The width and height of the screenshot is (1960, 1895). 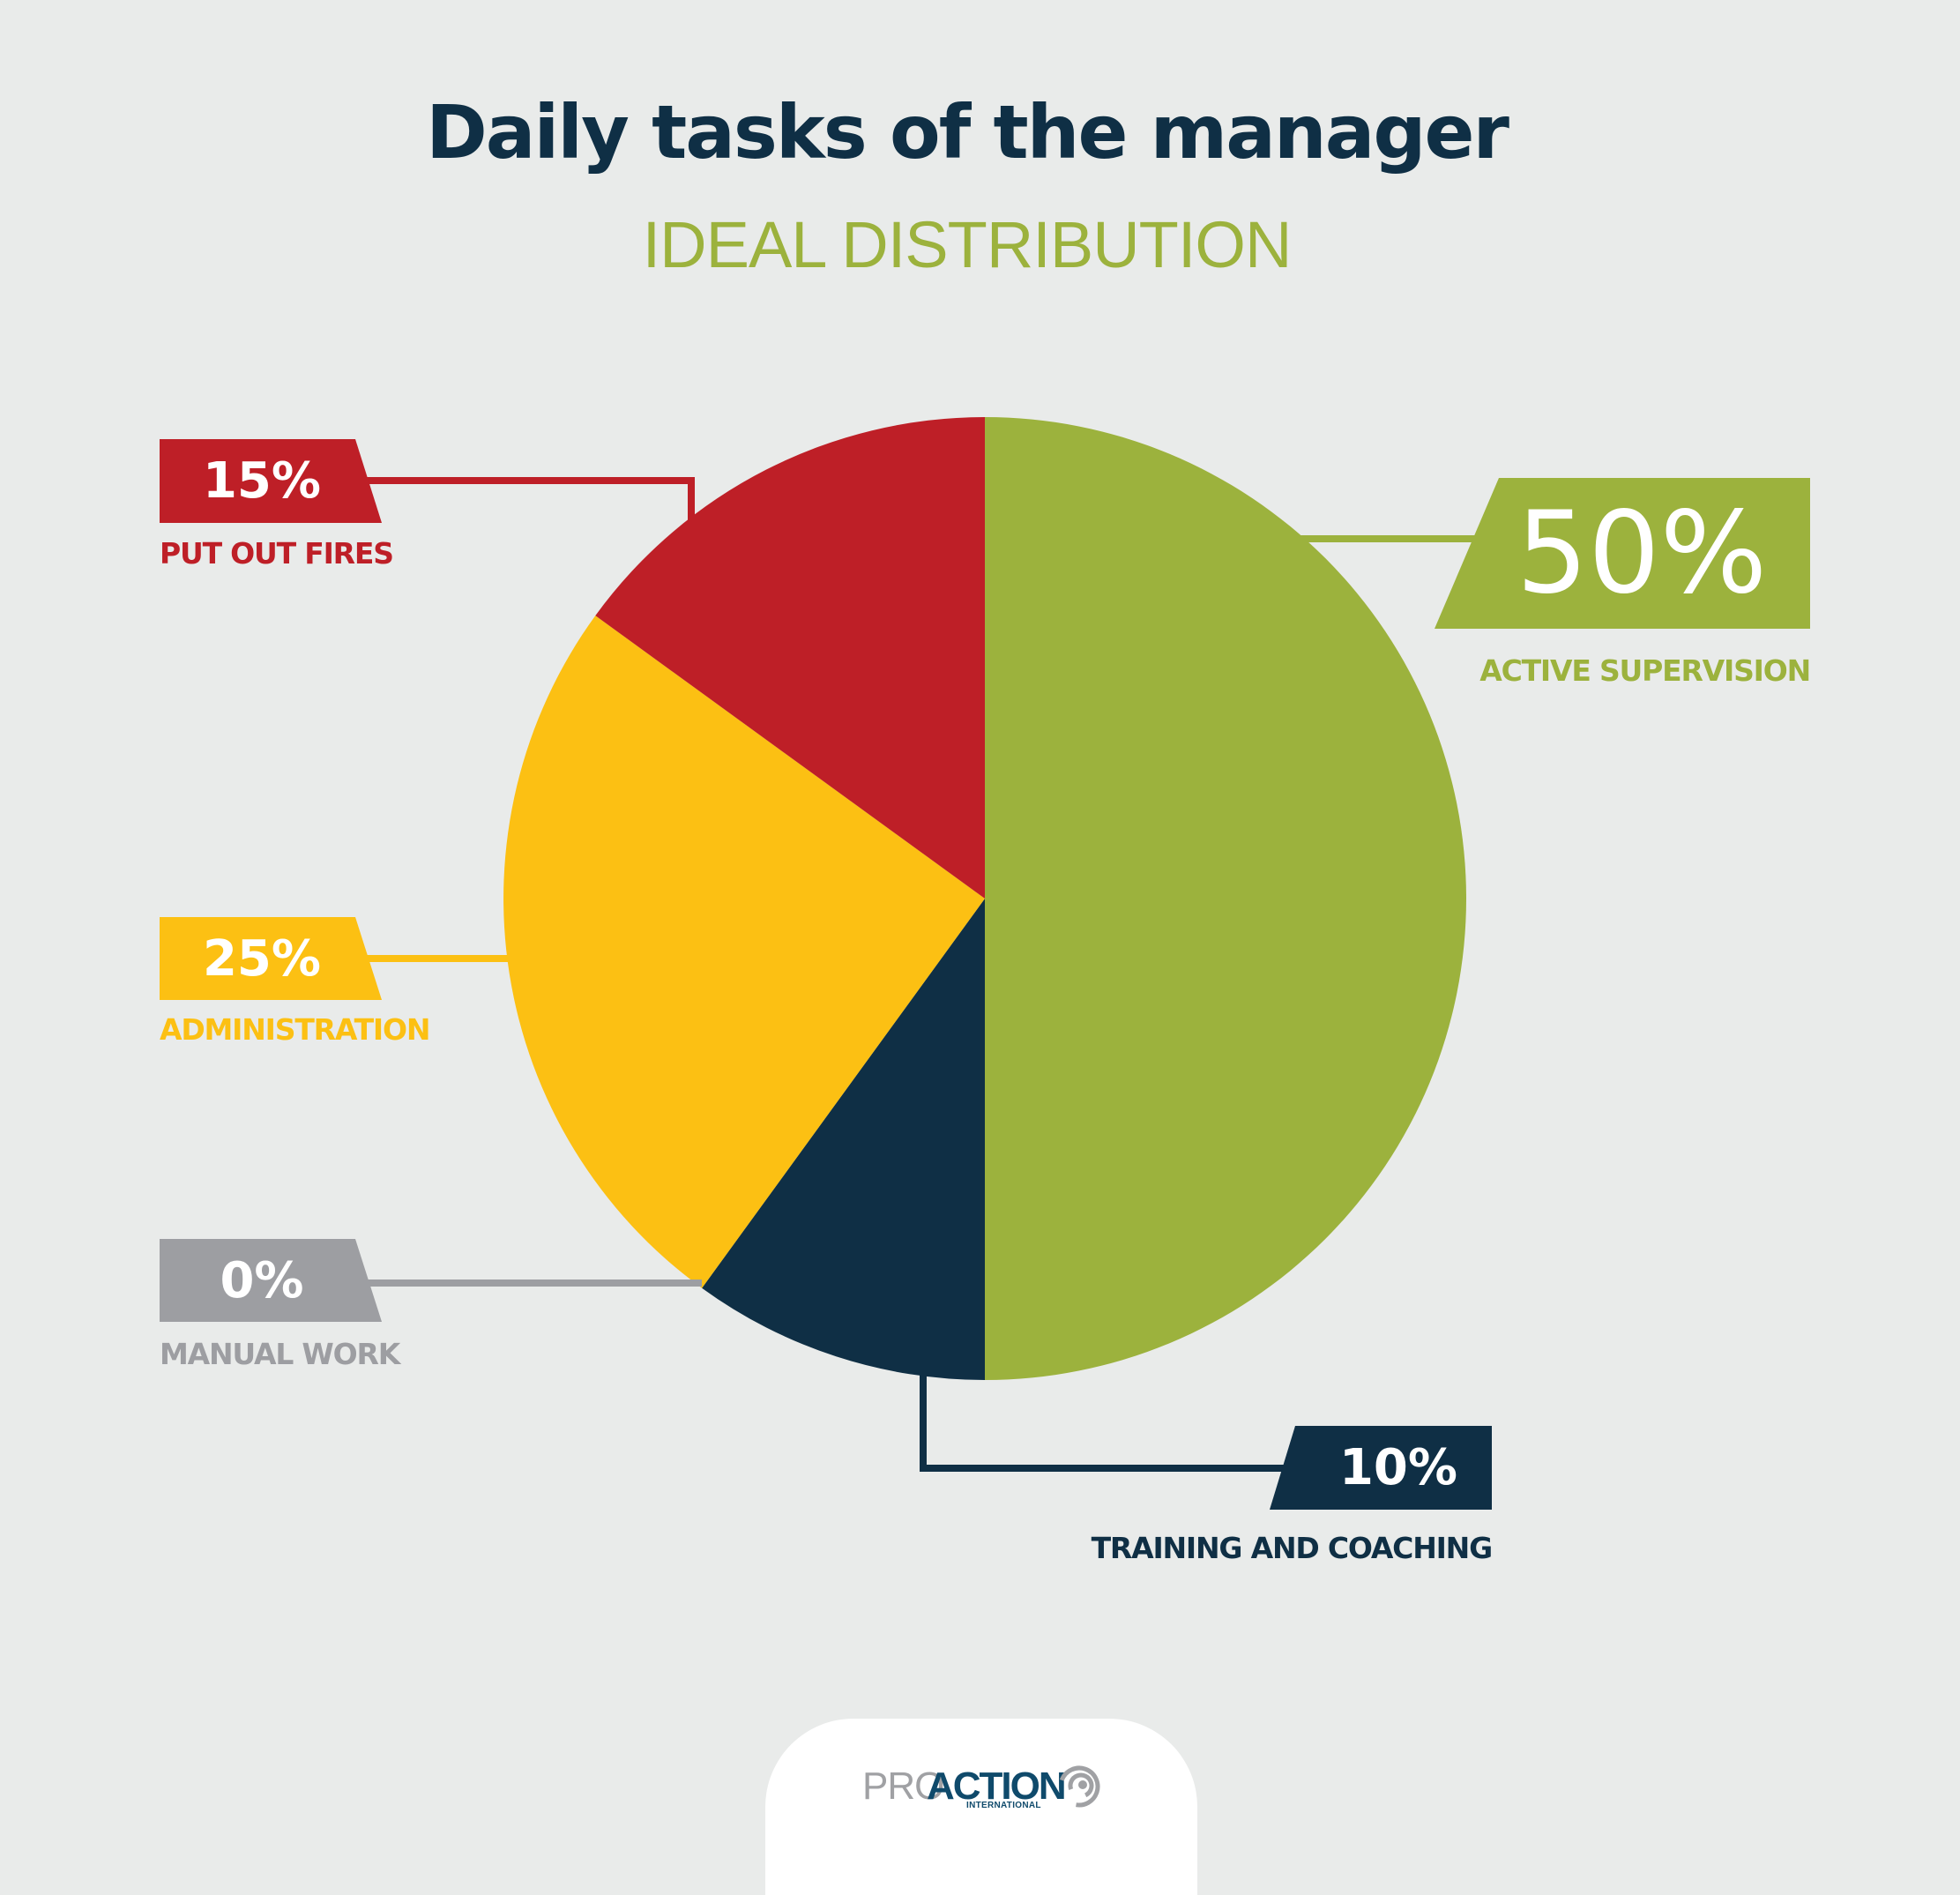 I want to click on value-training-coaching: 10%, so click(x=1398, y=1468).